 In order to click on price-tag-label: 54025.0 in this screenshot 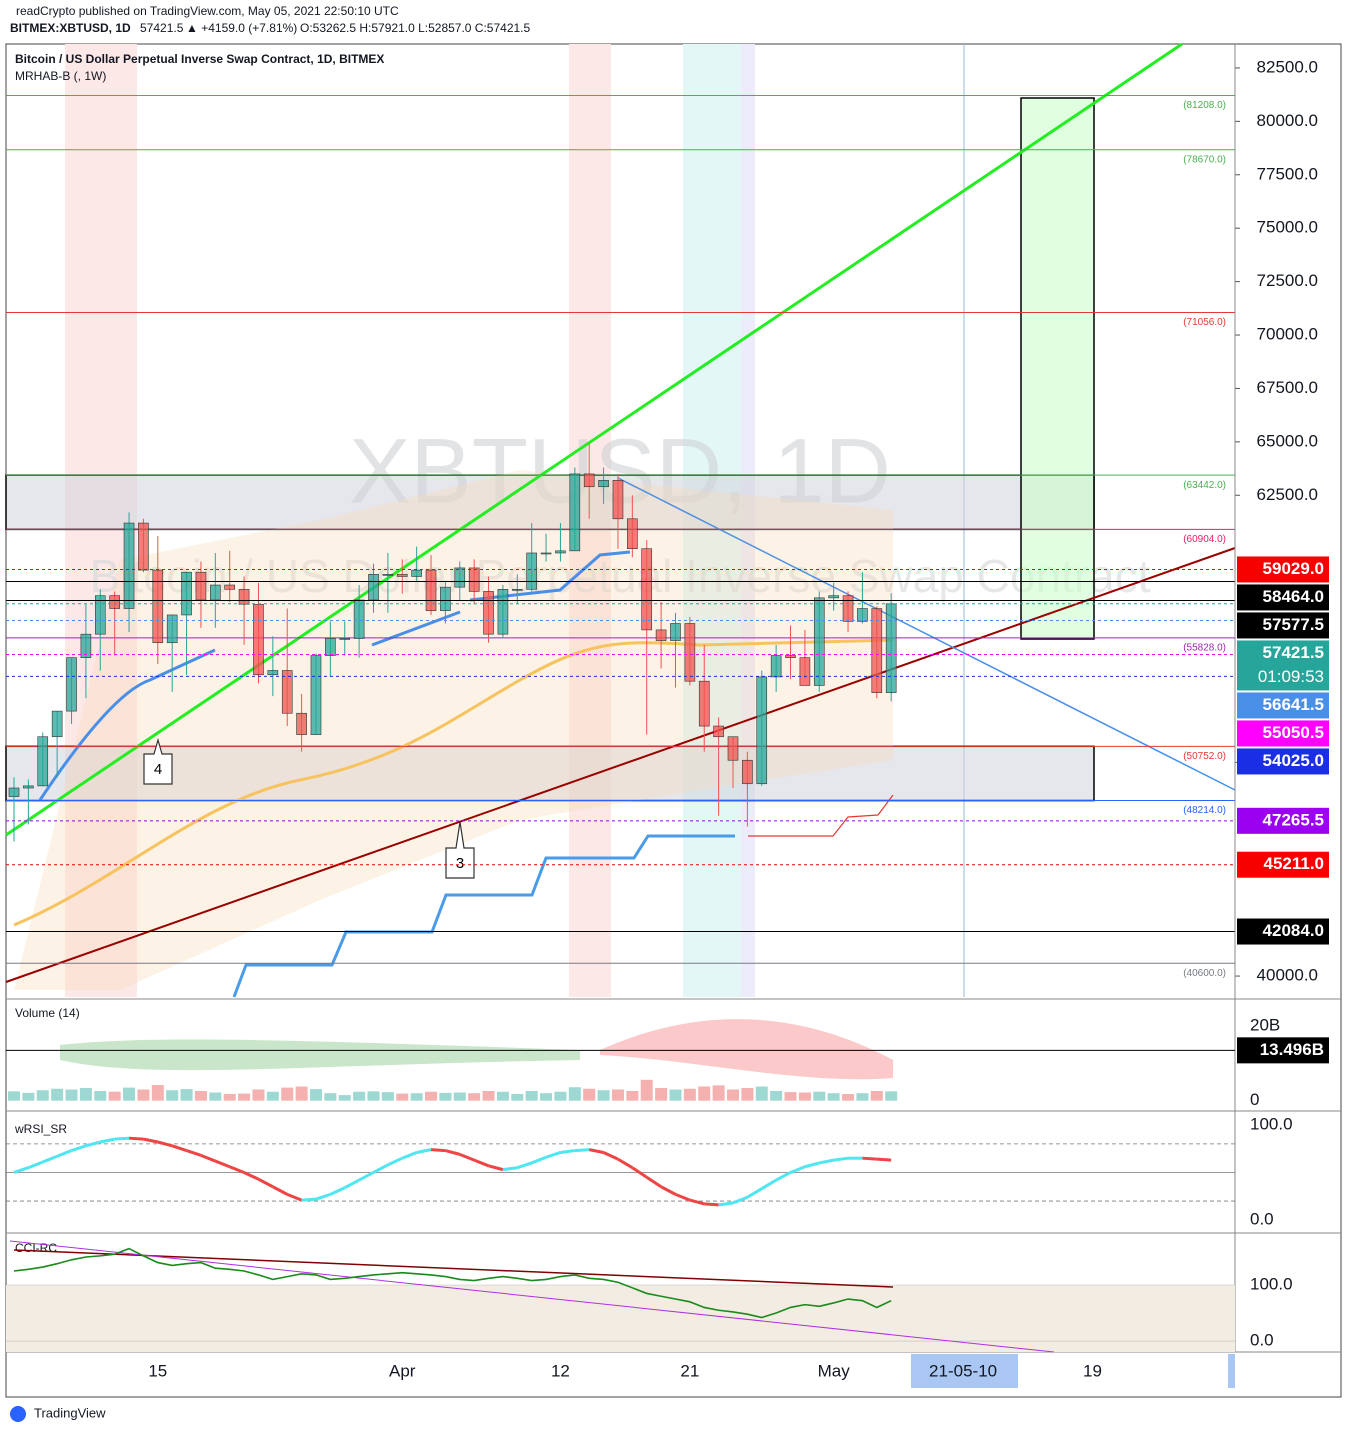, I will do `click(1293, 760)`.